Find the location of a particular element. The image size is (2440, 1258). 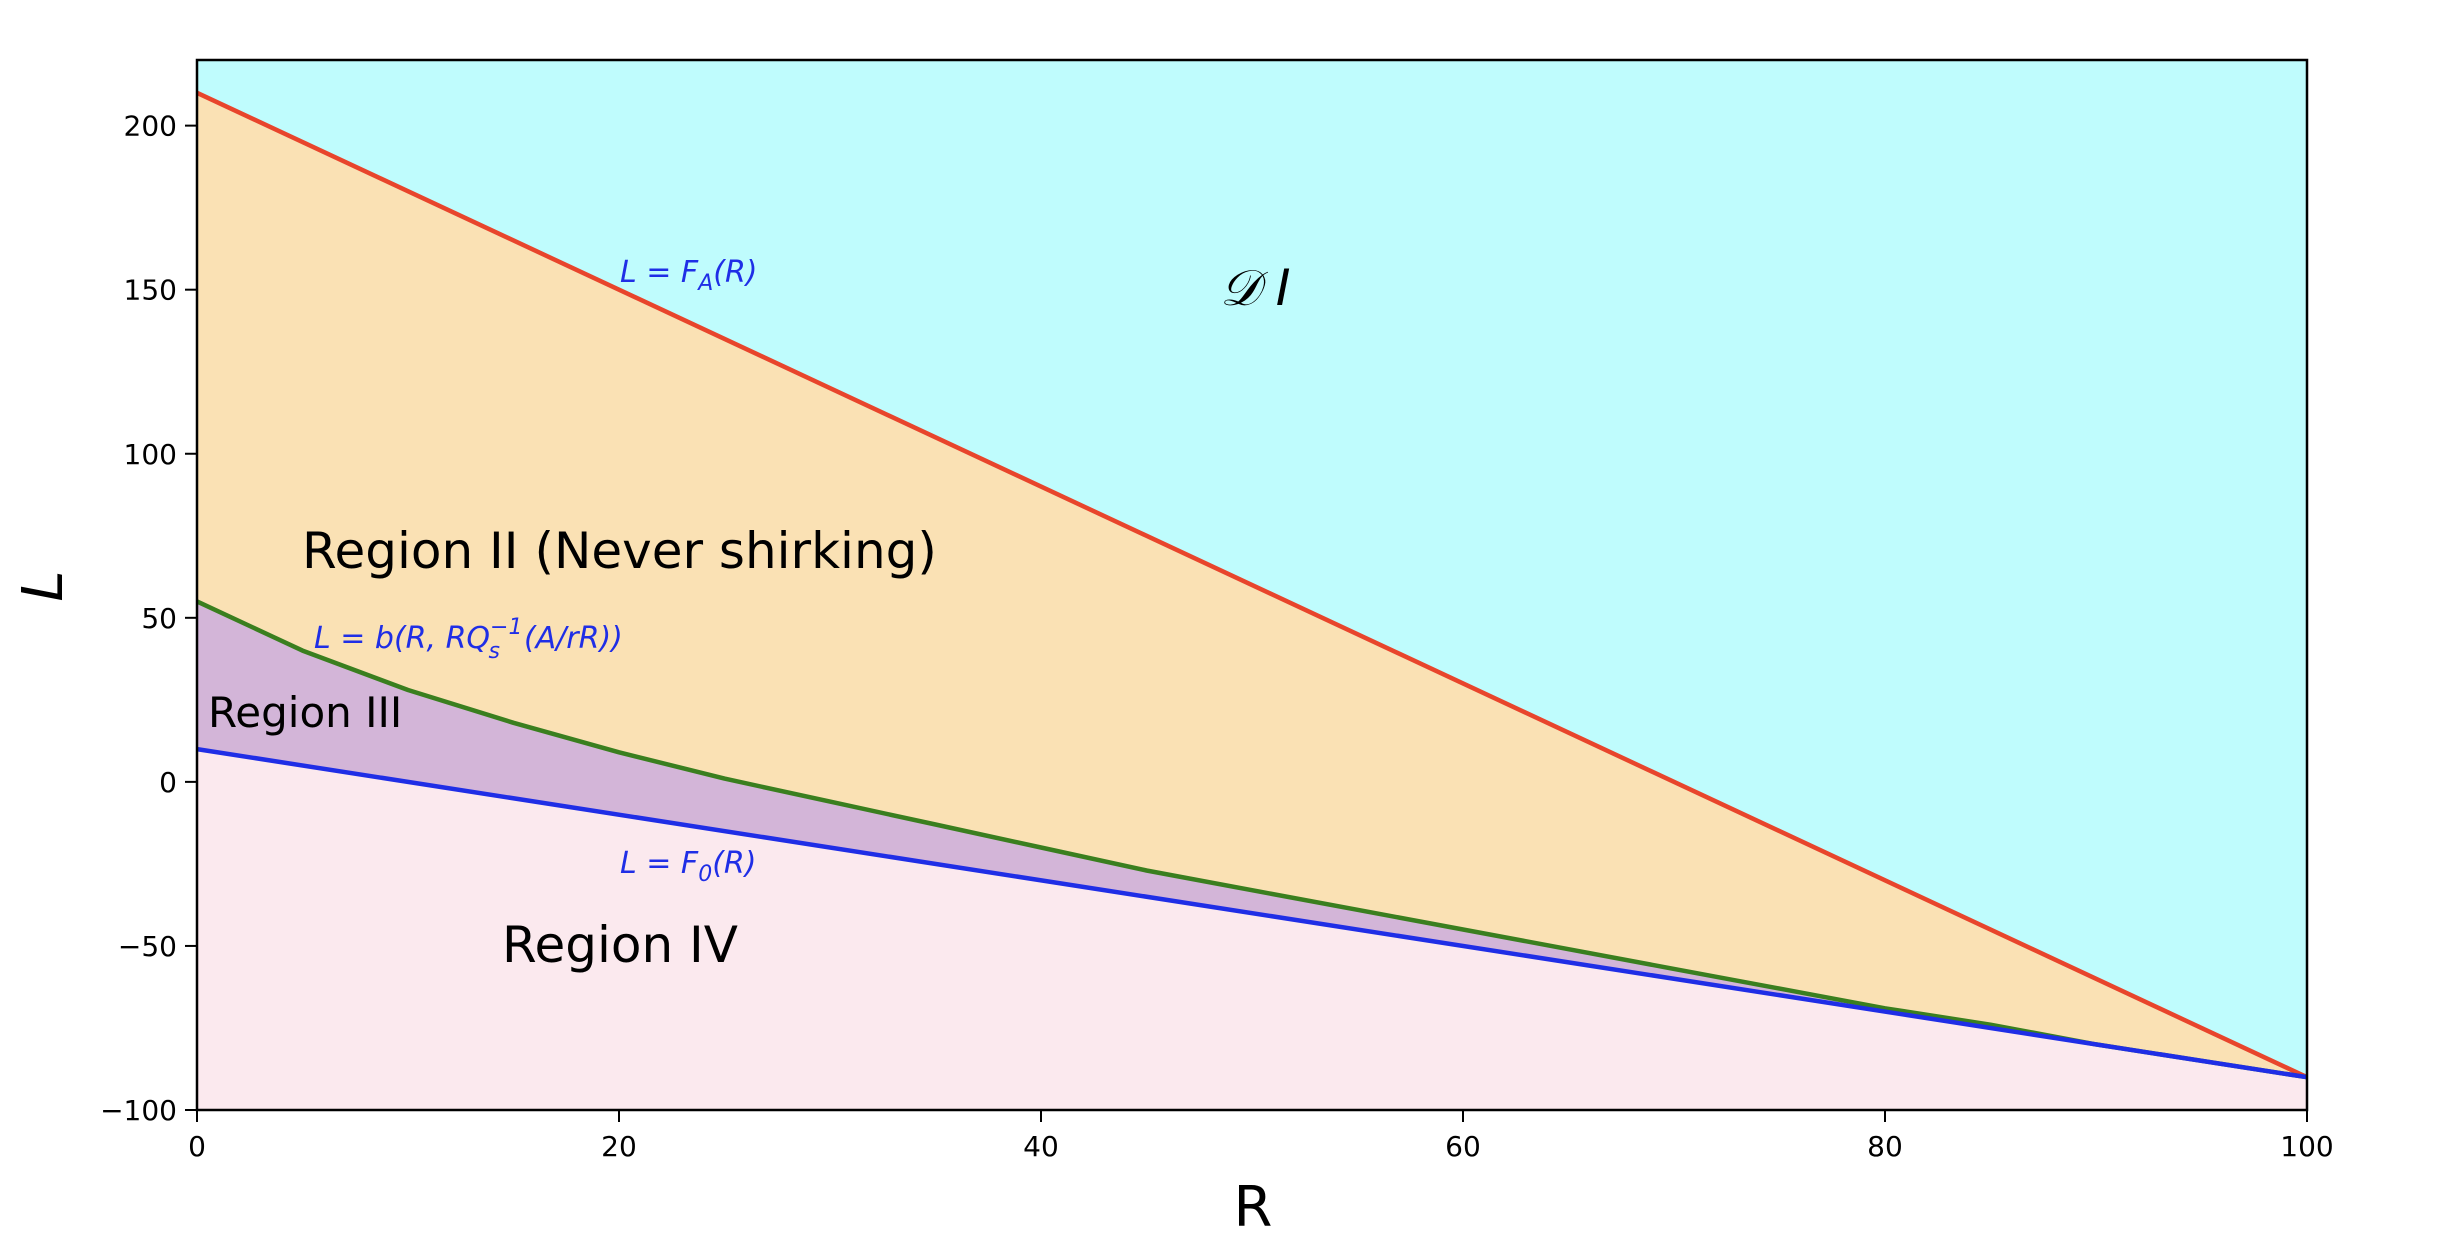

y-tick-label: 150 is located at coordinates (150, 290).